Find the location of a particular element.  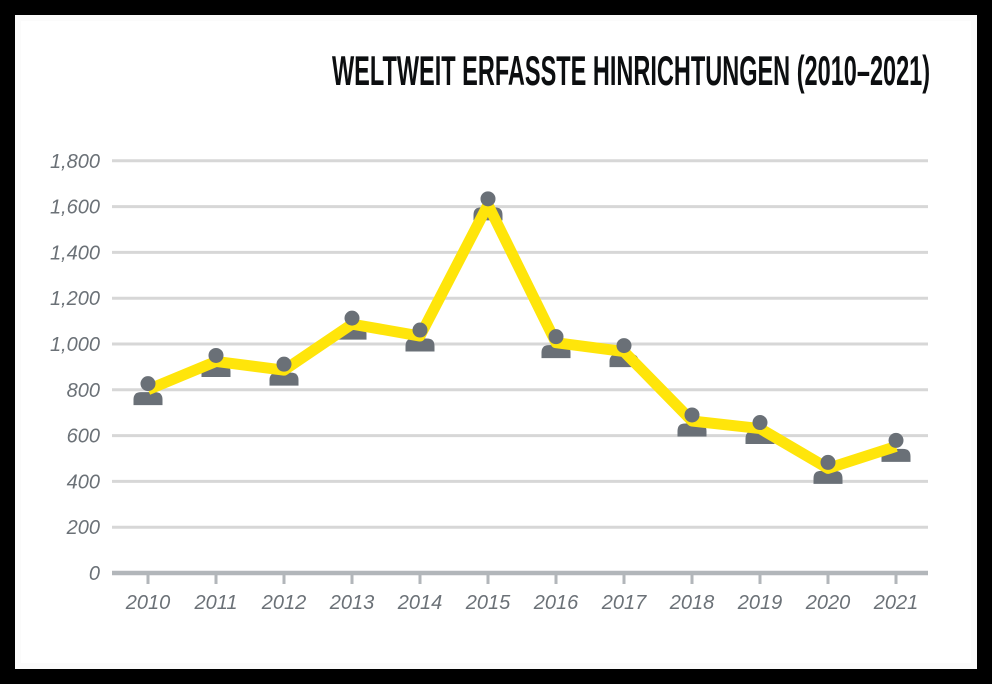

x-tick-label: 2016 is located at coordinates (556, 603).